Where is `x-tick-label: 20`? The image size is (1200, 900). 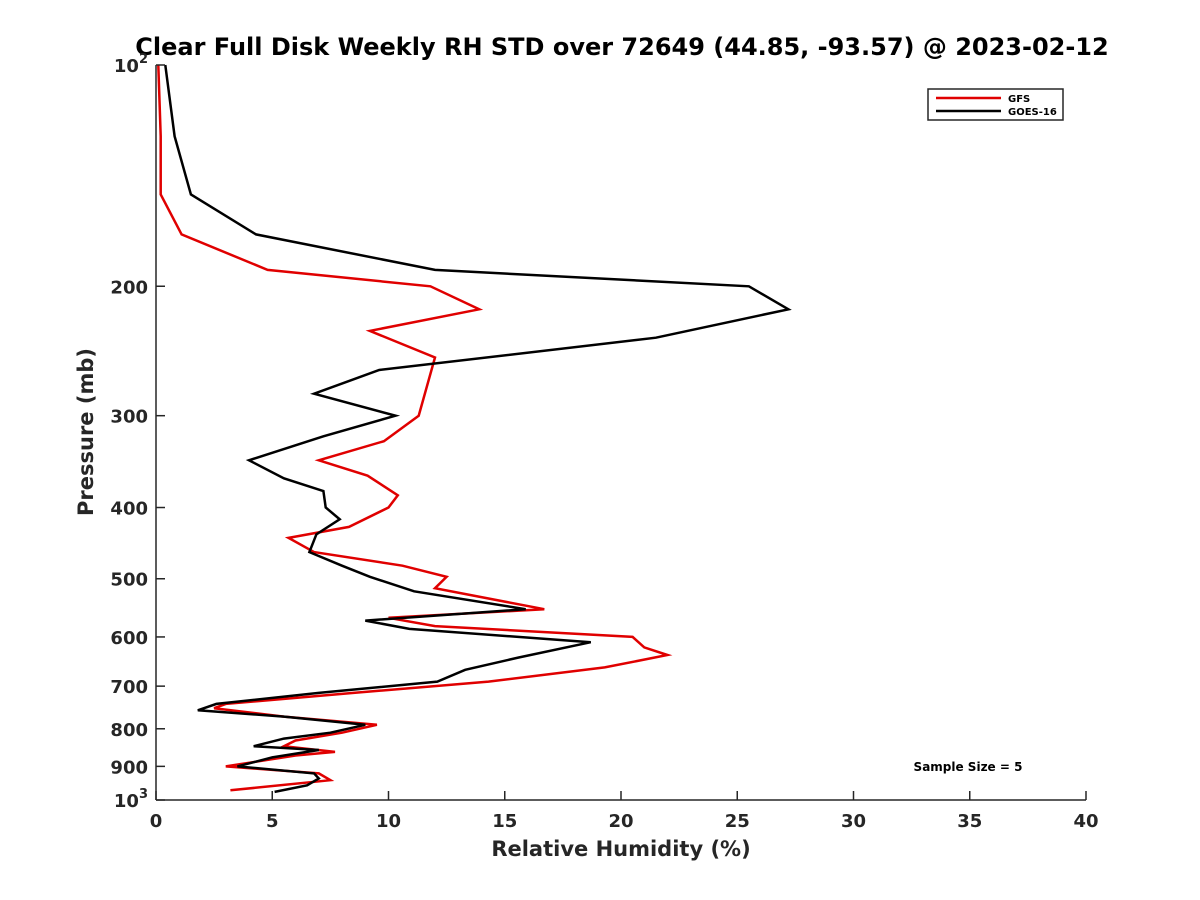 x-tick-label: 20 is located at coordinates (620, 821).